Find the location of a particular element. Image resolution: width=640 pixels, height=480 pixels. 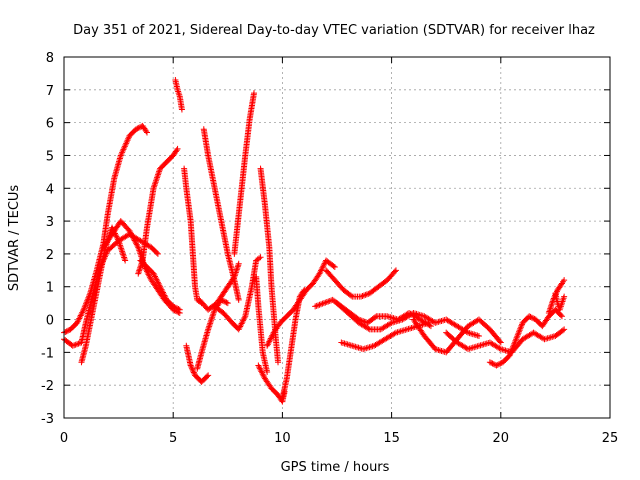

y-tick-label: 1 is located at coordinates (50, 288).